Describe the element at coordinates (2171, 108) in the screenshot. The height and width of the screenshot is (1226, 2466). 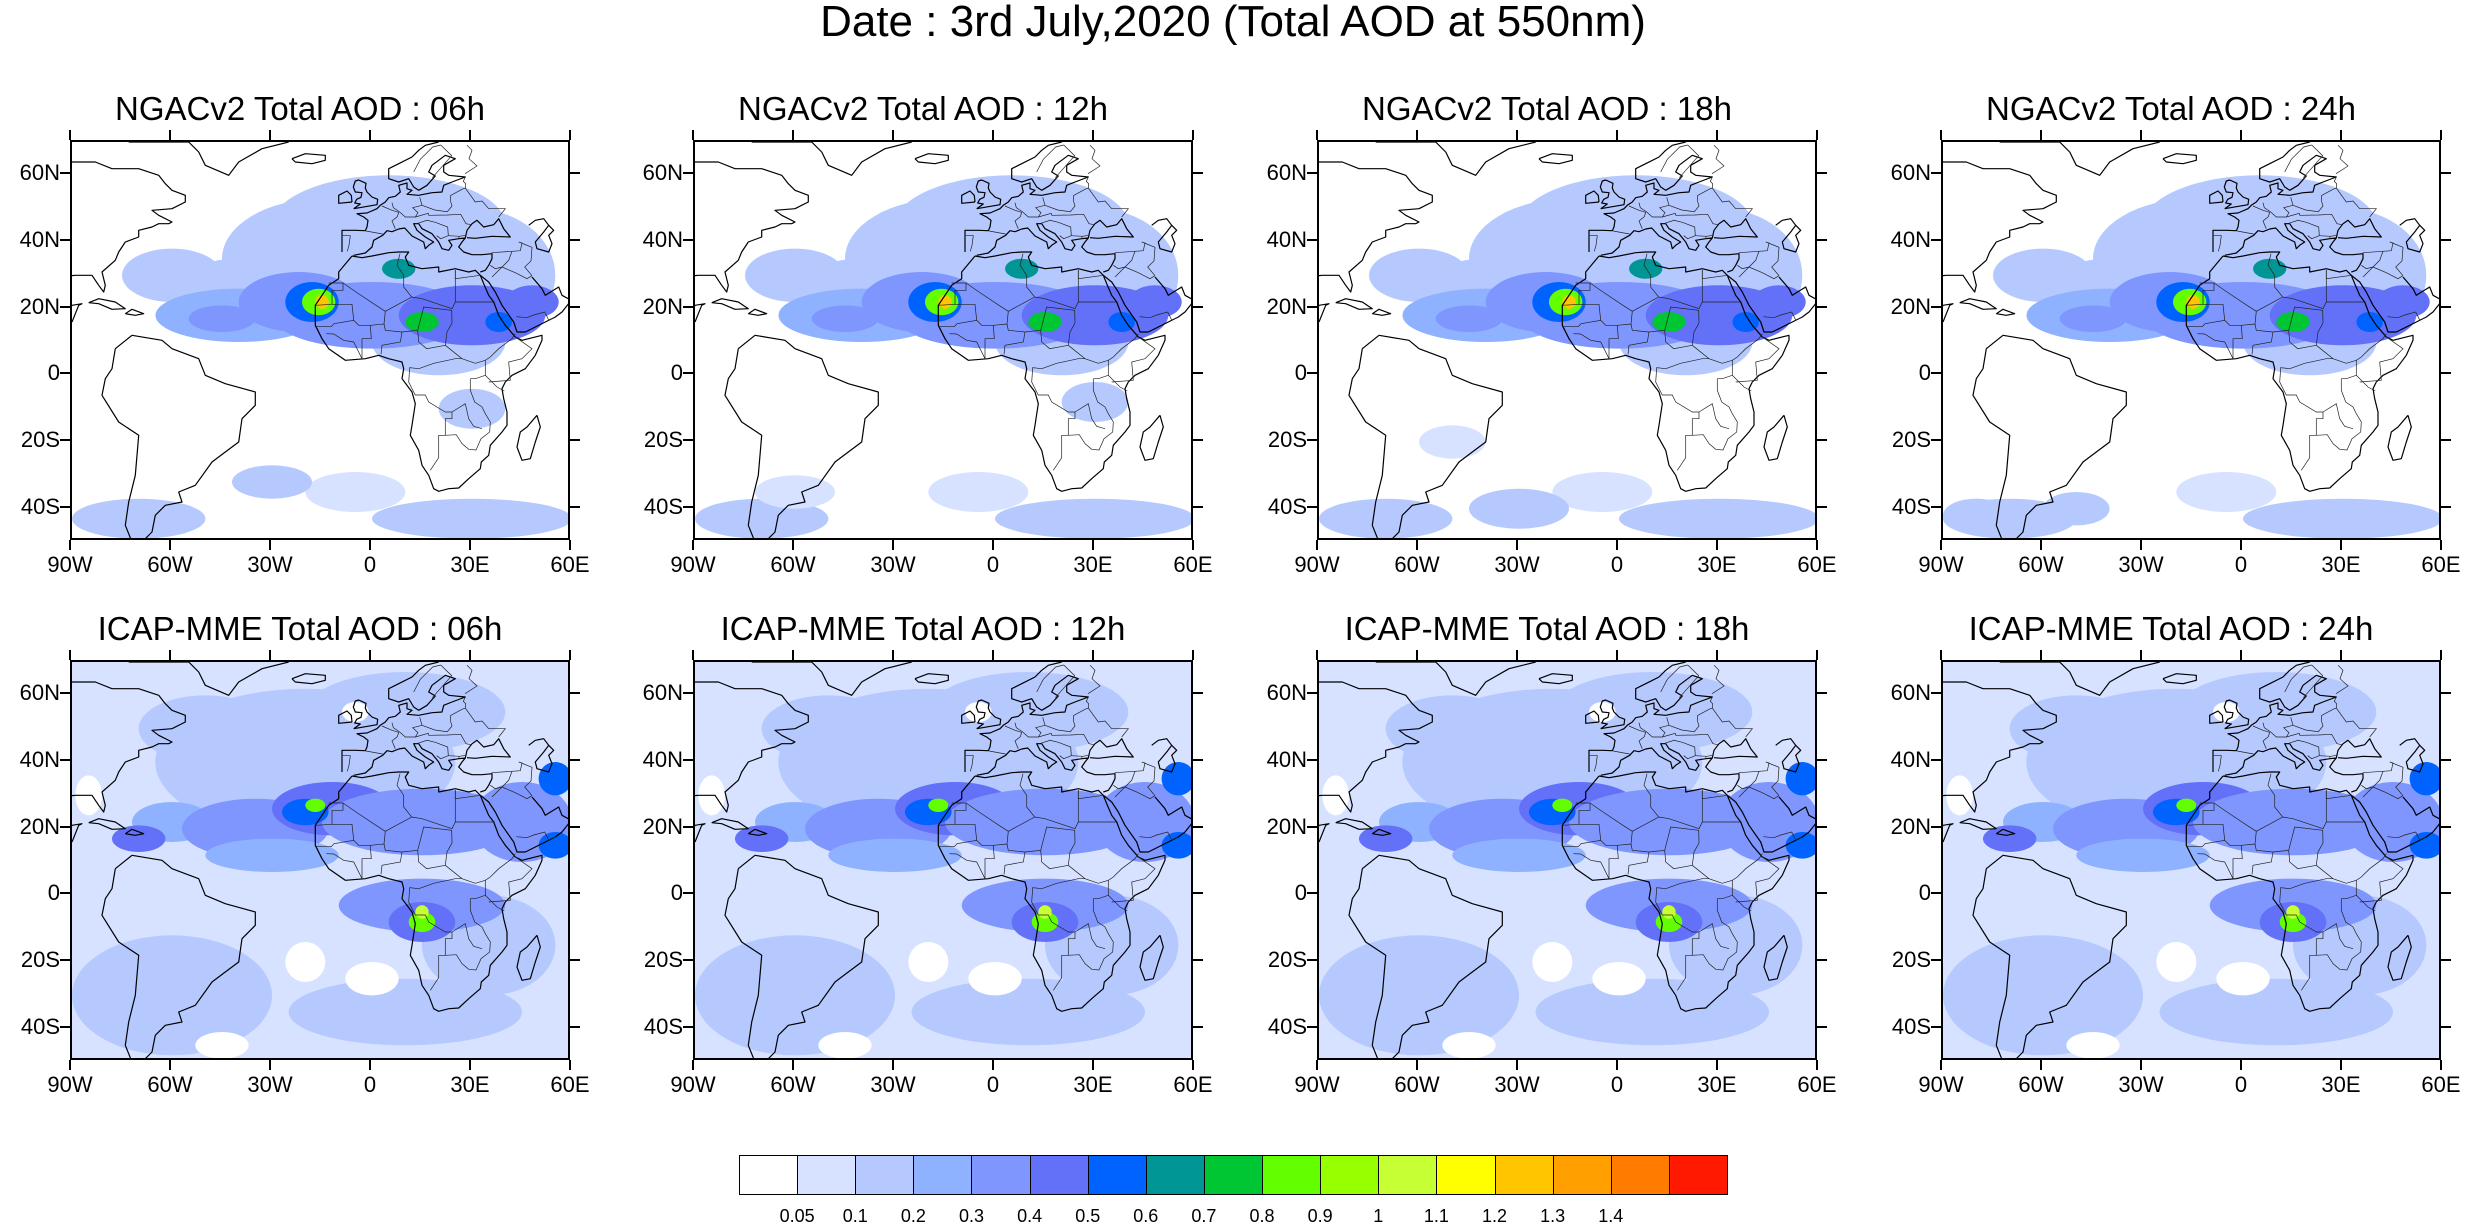
I see `panel-title: NGACv2 Total AOD : 24h` at that location.